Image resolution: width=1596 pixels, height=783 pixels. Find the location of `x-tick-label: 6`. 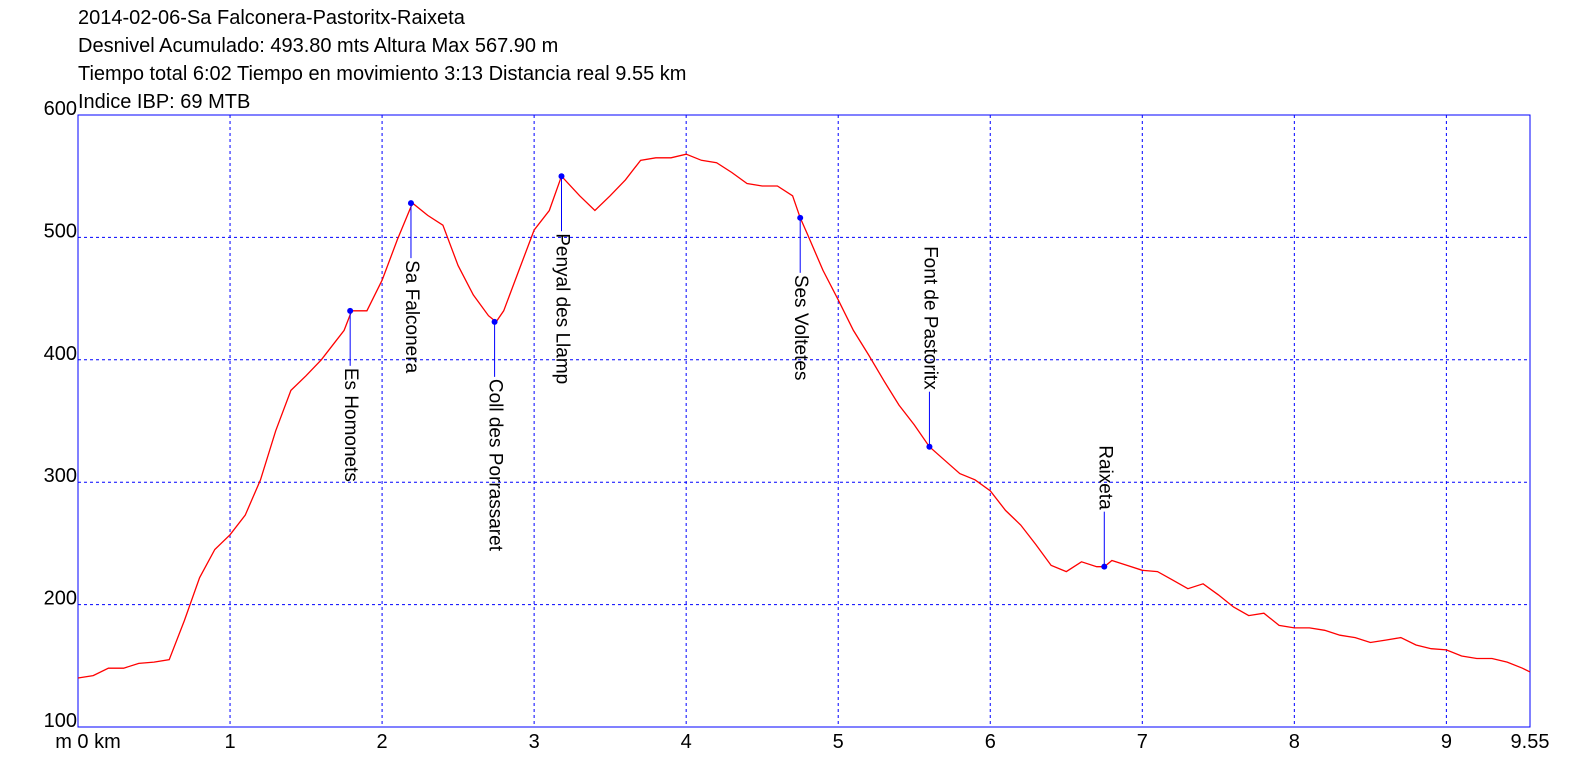

x-tick-label: 6 is located at coordinates (990, 742).